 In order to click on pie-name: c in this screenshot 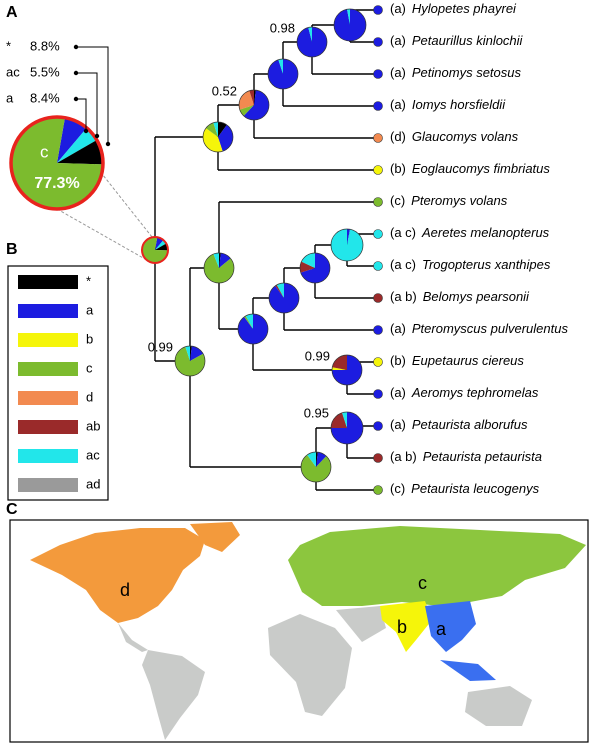, I will do `click(44, 151)`.